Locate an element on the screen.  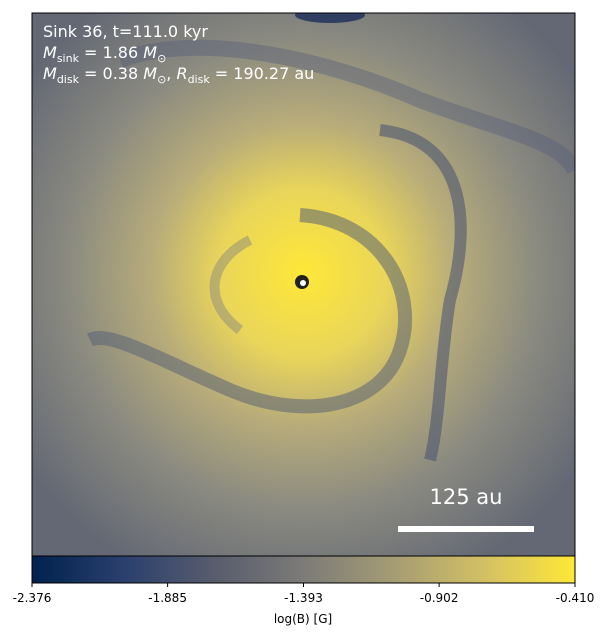
annotation-part: = 0.38 is located at coordinates (111, 73).